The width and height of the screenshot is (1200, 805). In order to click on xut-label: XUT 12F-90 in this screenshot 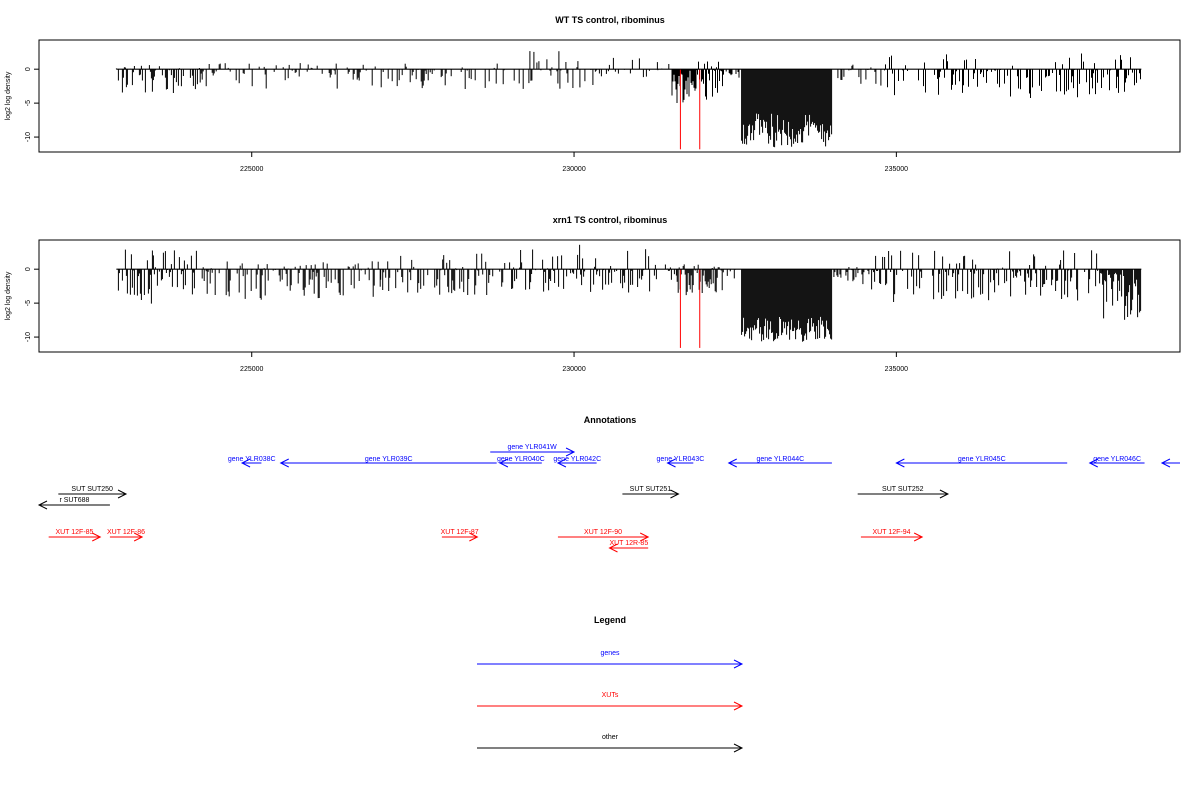, I will do `click(603, 532)`.